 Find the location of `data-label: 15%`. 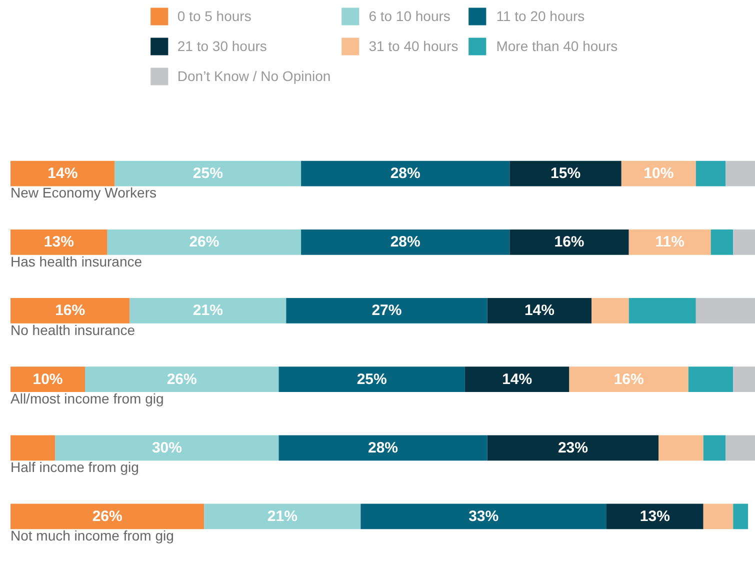

data-label: 15% is located at coordinates (565, 173).